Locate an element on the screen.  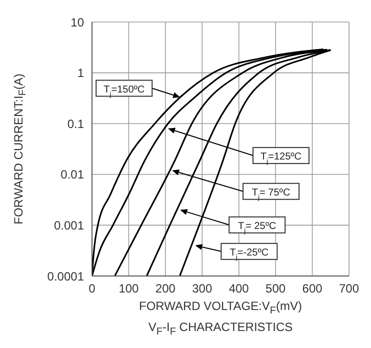
y-tick-label: 0.001 is located at coordinates (69, 225).